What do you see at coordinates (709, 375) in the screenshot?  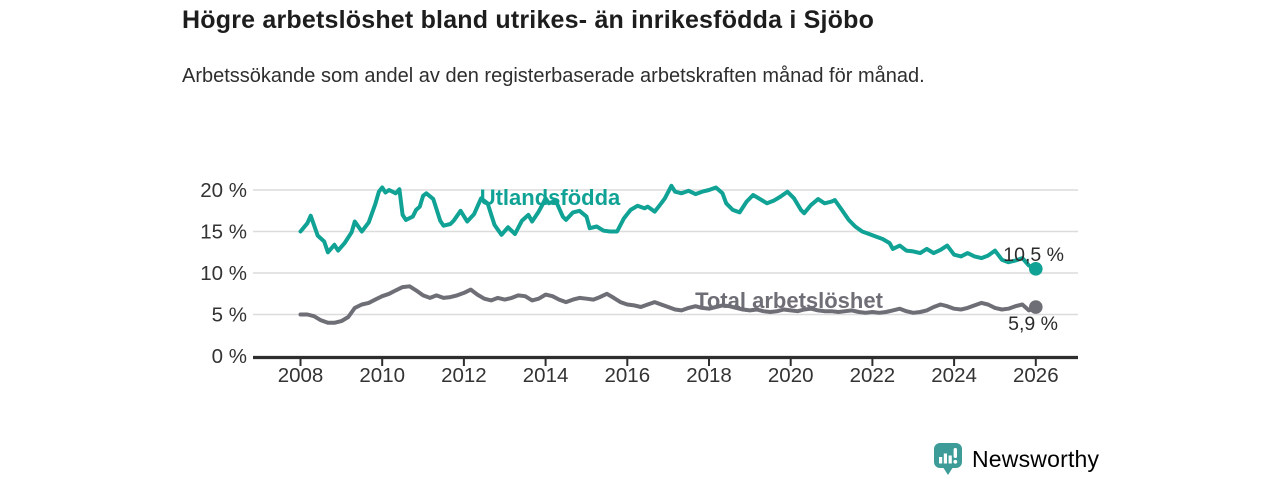 I see `x-axis-tick-label: 2018` at bounding box center [709, 375].